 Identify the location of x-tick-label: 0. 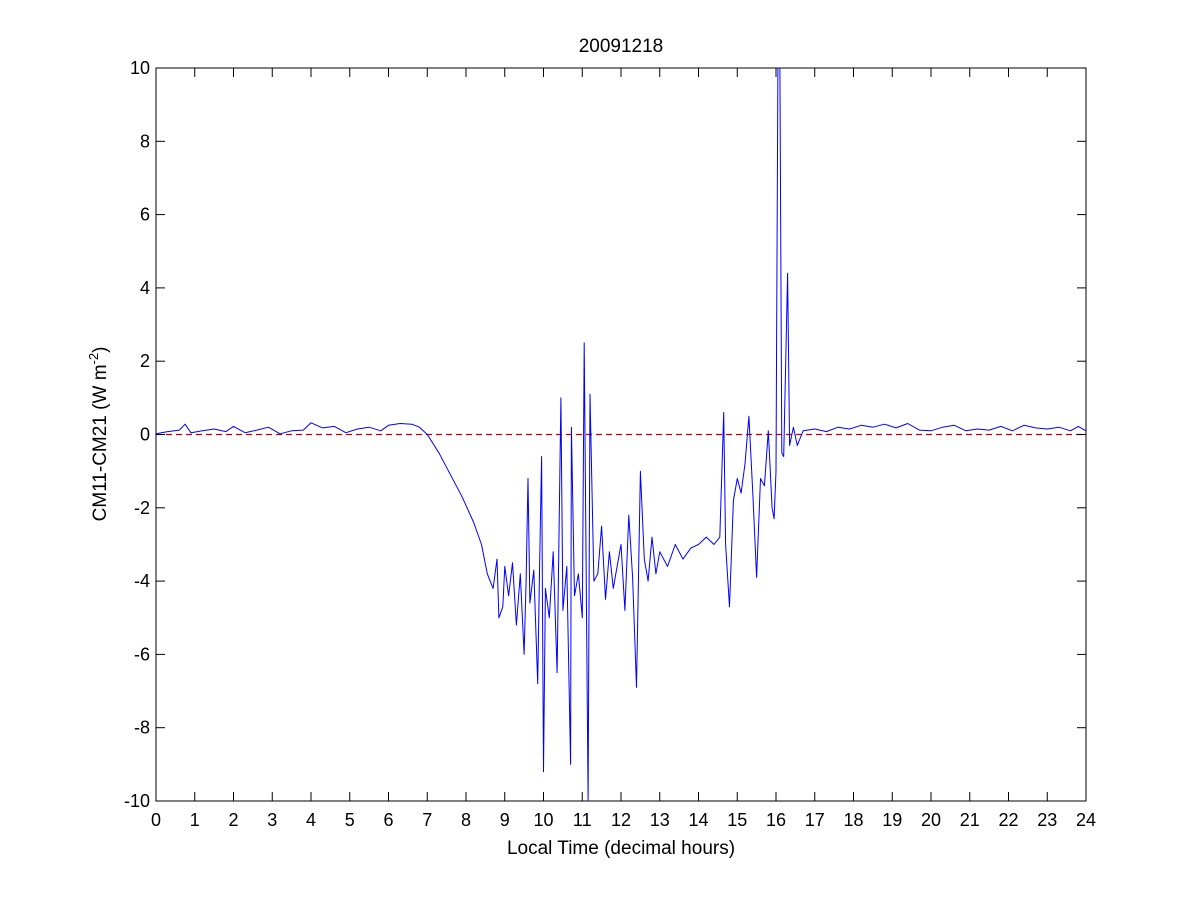
(156, 820).